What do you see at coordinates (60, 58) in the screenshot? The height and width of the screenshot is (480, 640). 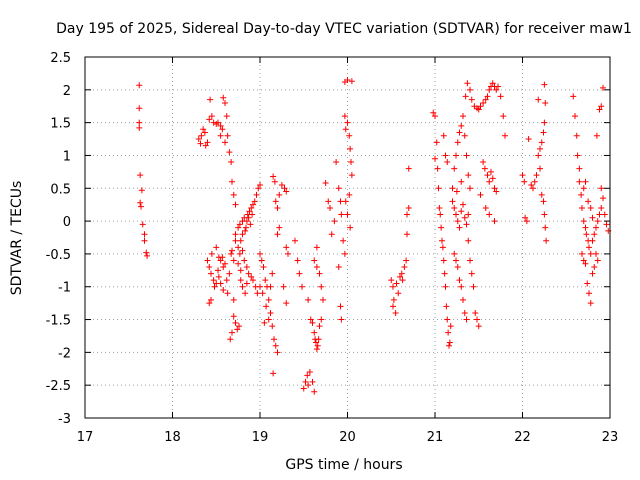 I see `y-tick-label: 2.5` at bounding box center [60, 58].